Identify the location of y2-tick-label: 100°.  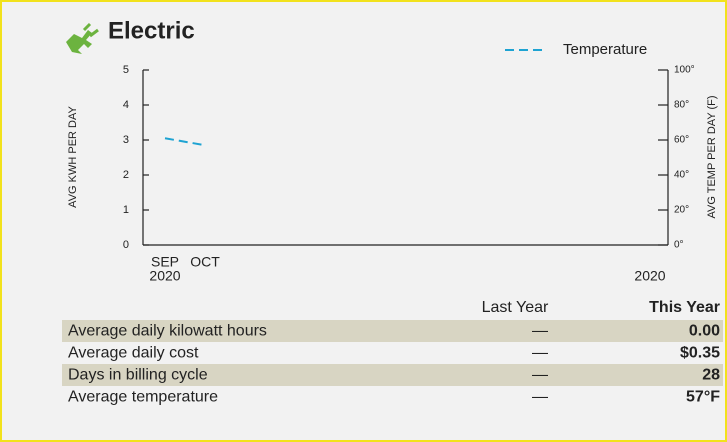
(684, 70).